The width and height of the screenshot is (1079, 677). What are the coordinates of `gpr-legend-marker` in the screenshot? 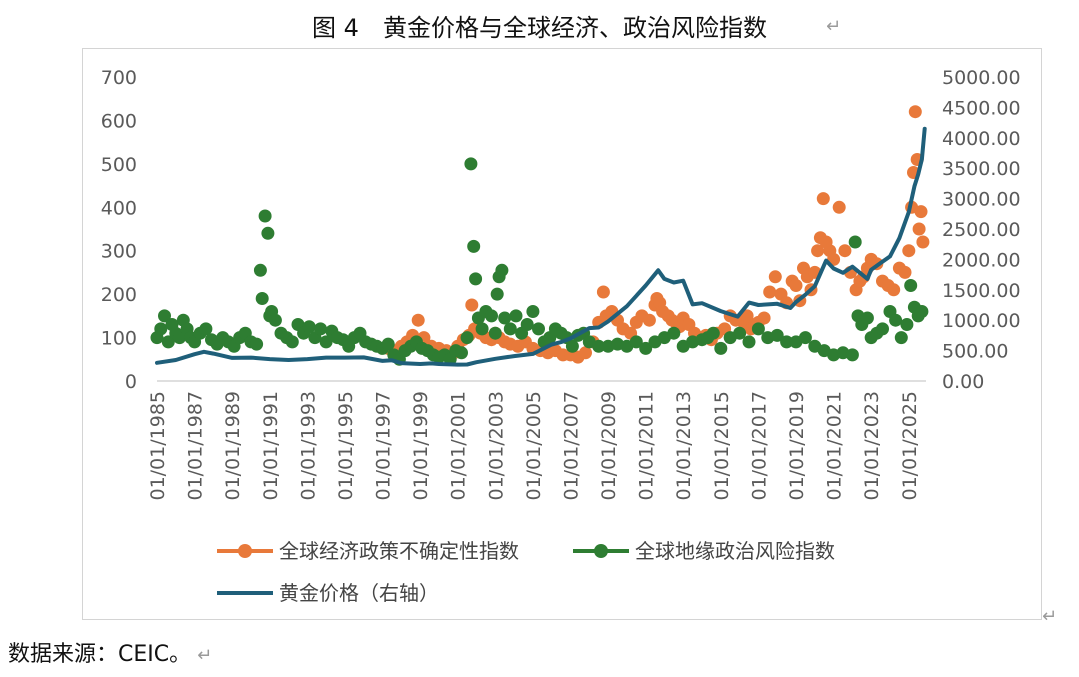 It's located at (601, 551).